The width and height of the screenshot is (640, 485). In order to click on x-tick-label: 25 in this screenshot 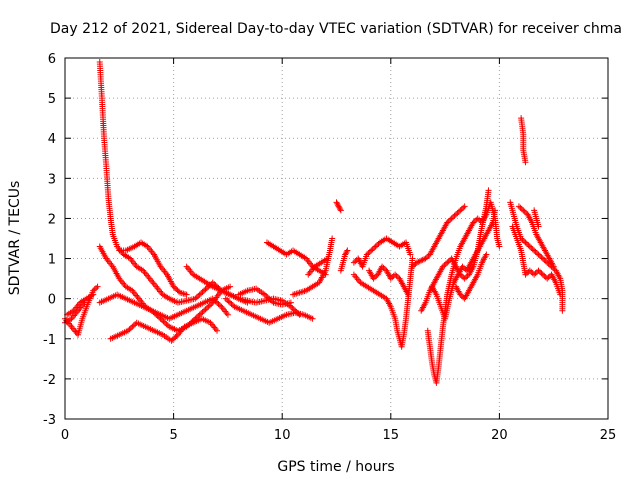, I will do `click(608, 435)`.